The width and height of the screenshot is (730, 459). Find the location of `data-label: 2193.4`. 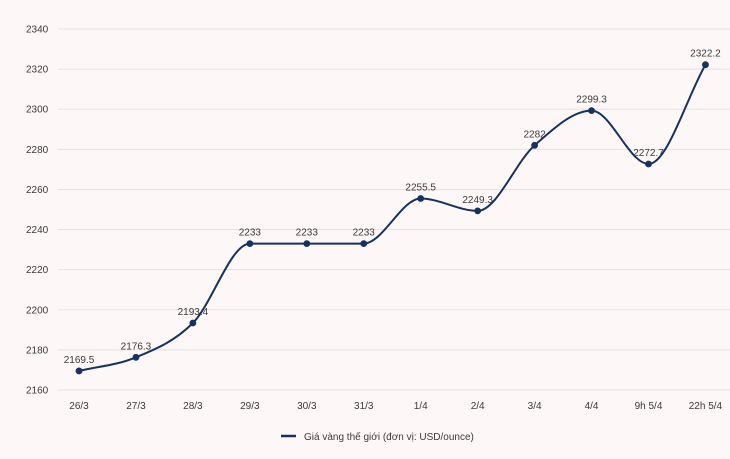

data-label: 2193.4 is located at coordinates (193, 312).